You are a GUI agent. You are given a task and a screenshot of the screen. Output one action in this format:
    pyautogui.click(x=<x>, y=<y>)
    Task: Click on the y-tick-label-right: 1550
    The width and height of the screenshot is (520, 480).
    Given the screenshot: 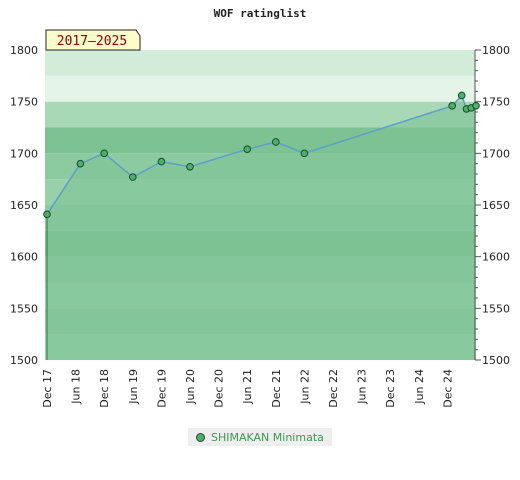 What is the action you would take?
    pyautogui.click(x=496, y=308)
    